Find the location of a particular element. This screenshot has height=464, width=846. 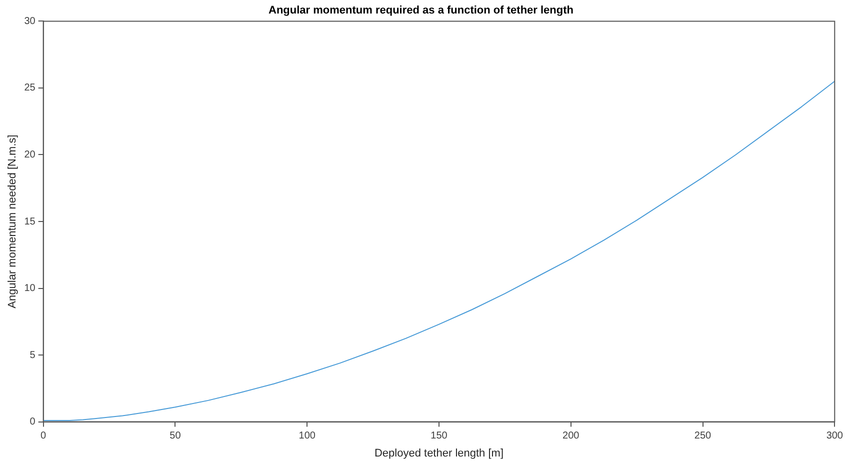

y-tick-label: 15 is located at coordinates (30, 222).